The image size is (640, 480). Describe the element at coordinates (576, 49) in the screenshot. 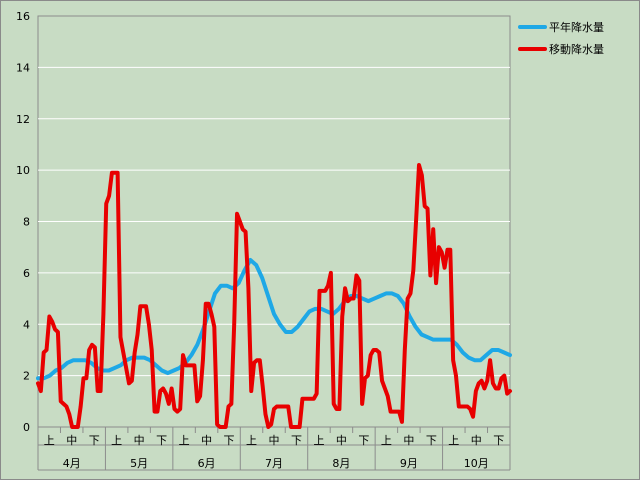

I see `legend-label-1: 移動降水量` at that location.